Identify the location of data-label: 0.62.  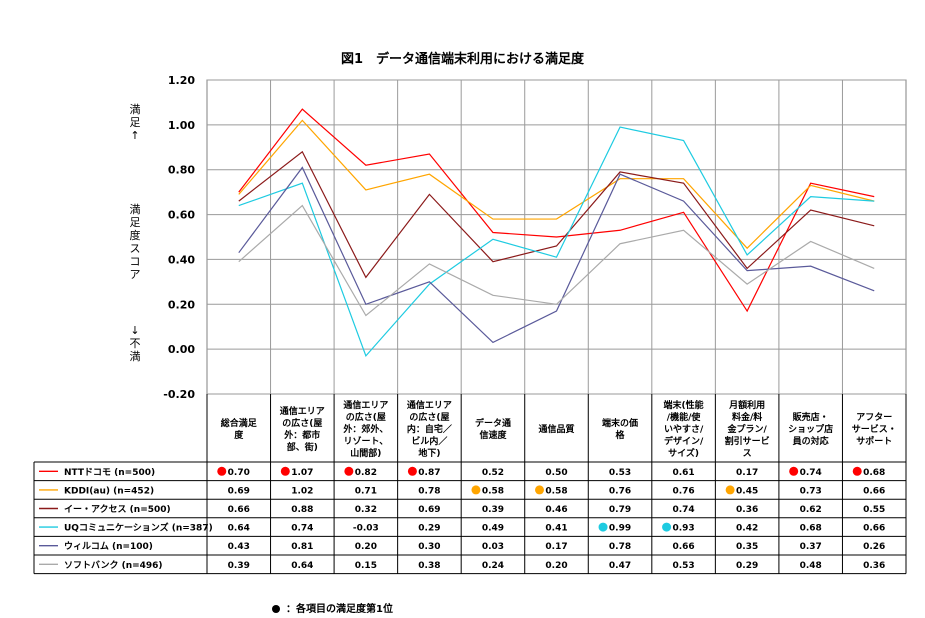
(811, 510).